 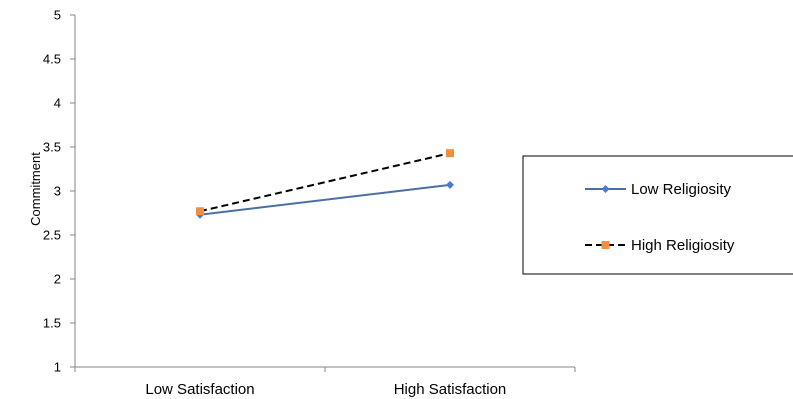 I want to click on y-tick-label: 3, so click(x=57, y=191).